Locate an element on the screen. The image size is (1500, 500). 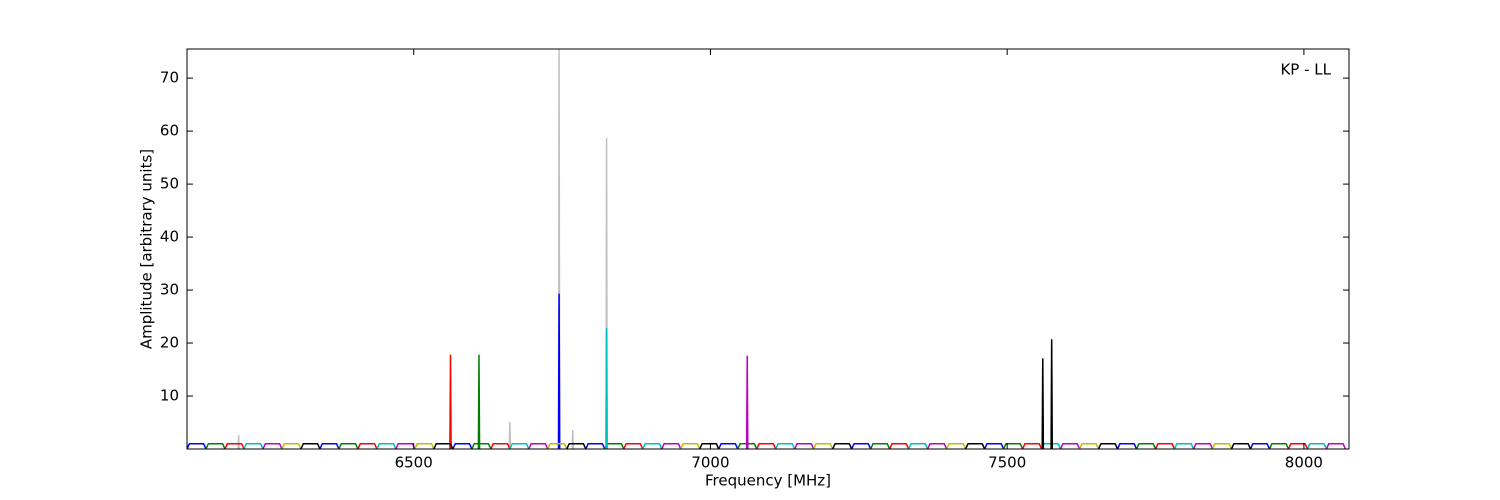
x-axis-label: Frequency [MHz] is located at coordinates (768, 481).